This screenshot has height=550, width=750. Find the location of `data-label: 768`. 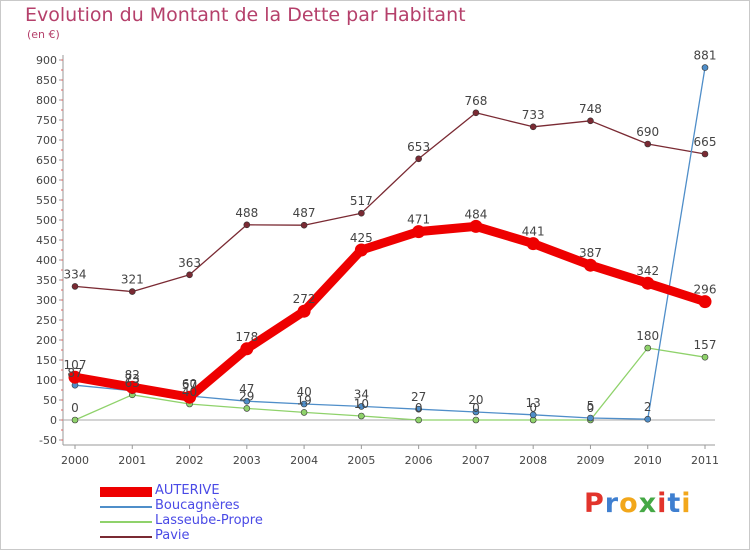

data-label: 768 is located at coordinates (475, 101).